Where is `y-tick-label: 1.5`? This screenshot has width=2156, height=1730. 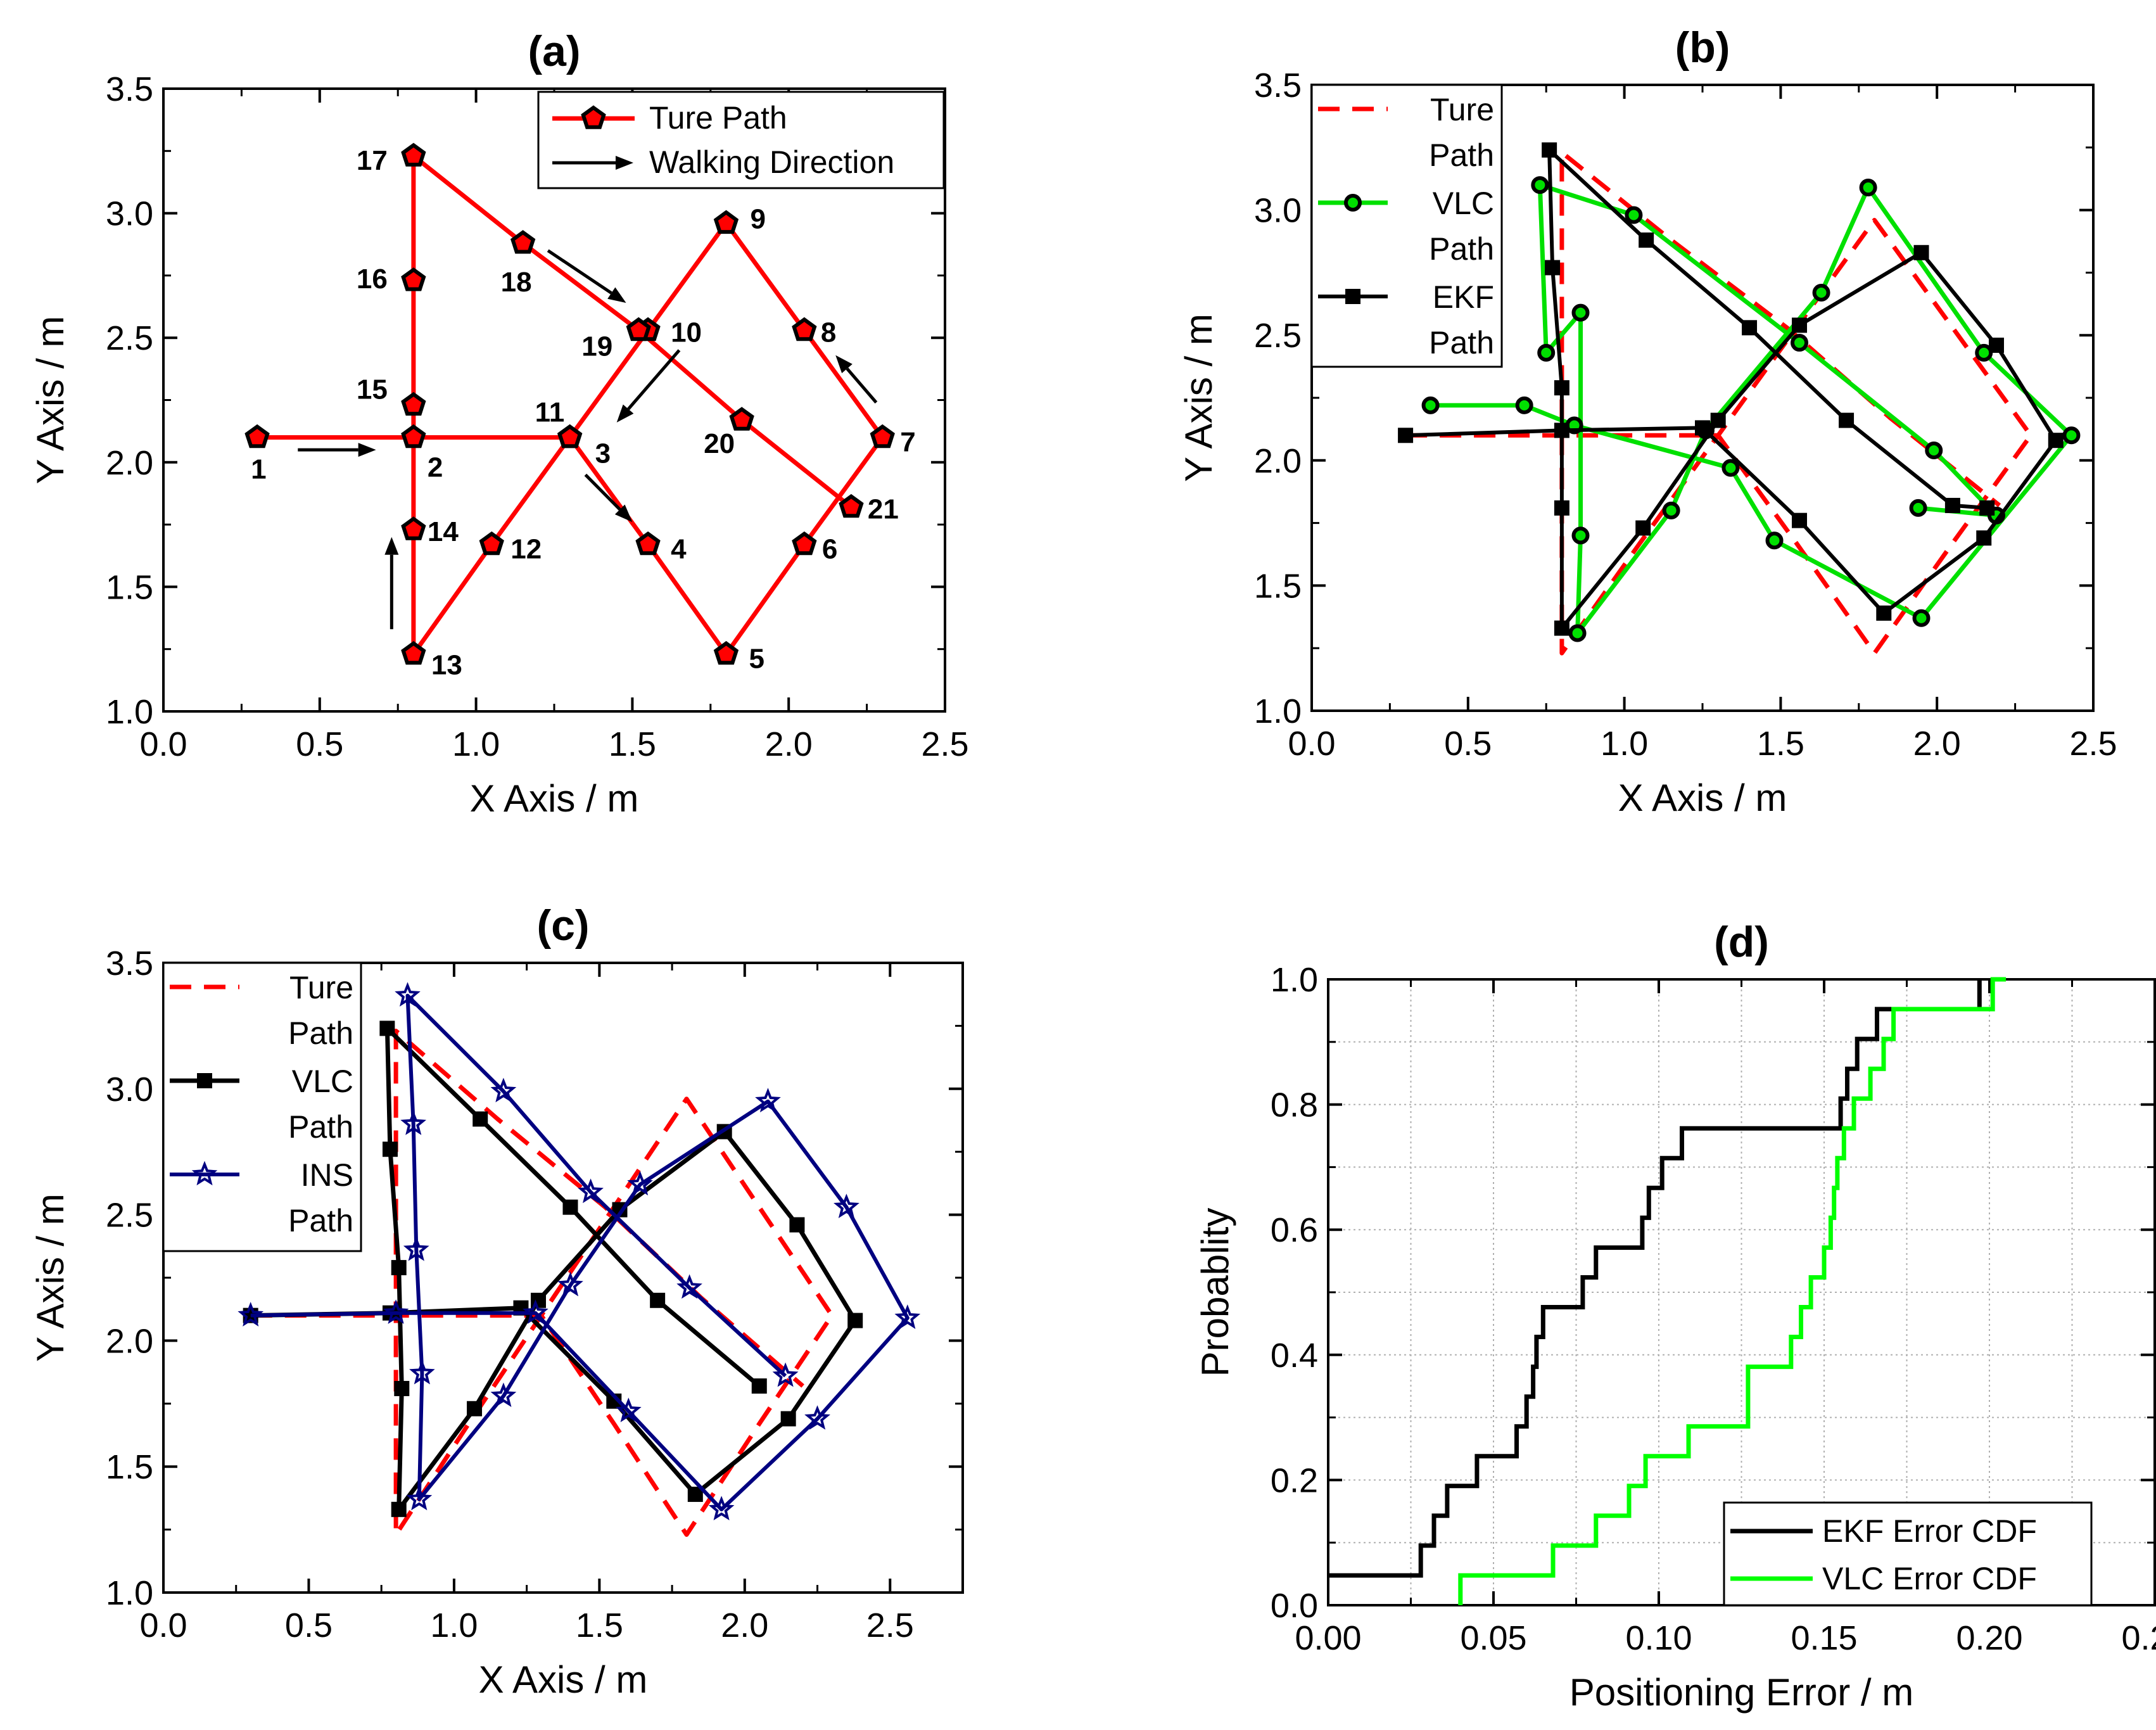
y-tick-label: 1.5 is located at coordinates (1278, 586).